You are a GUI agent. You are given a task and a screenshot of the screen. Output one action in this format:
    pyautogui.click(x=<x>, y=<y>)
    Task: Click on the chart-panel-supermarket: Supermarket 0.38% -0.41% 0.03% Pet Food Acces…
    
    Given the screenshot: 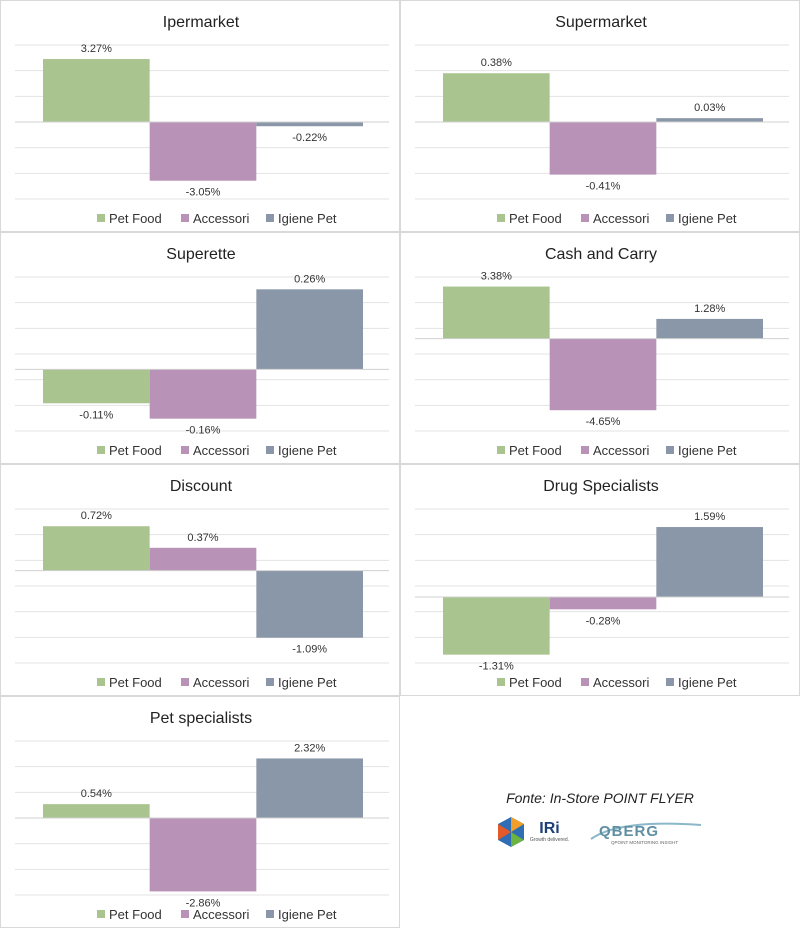 What is the action you would take?
    pyautogui.click(x=600, y=116)
    